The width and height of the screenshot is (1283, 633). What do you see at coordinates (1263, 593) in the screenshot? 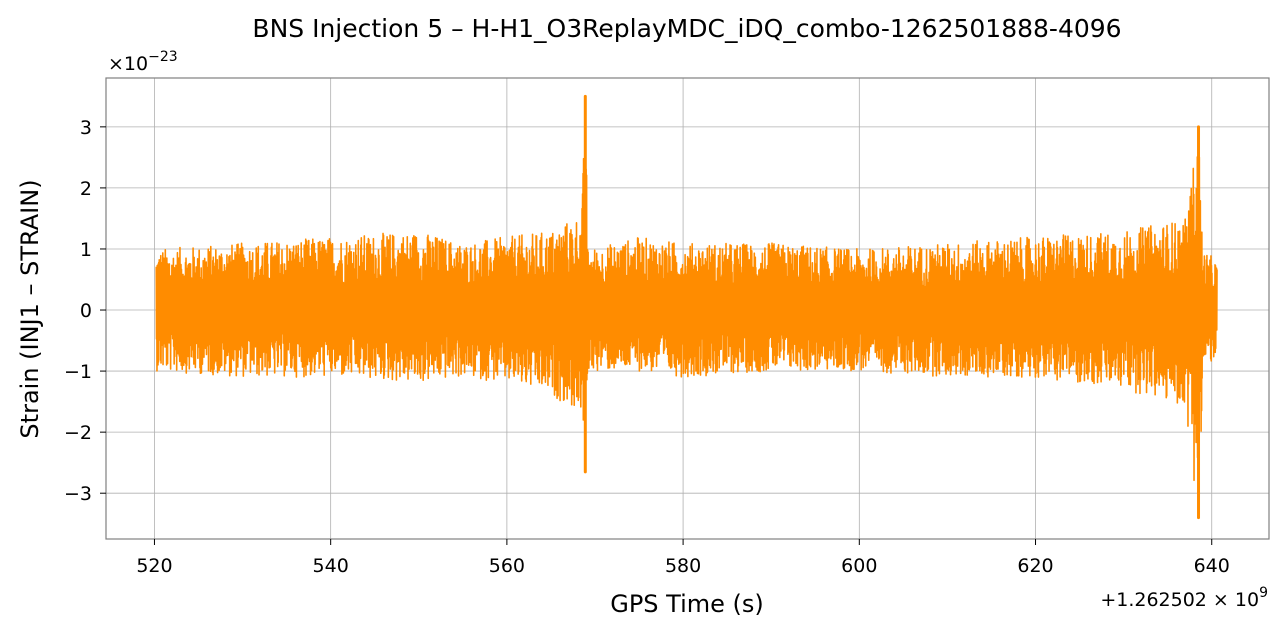
I see `x-offset-exponent: 9` at bounding box center [1263, 593].